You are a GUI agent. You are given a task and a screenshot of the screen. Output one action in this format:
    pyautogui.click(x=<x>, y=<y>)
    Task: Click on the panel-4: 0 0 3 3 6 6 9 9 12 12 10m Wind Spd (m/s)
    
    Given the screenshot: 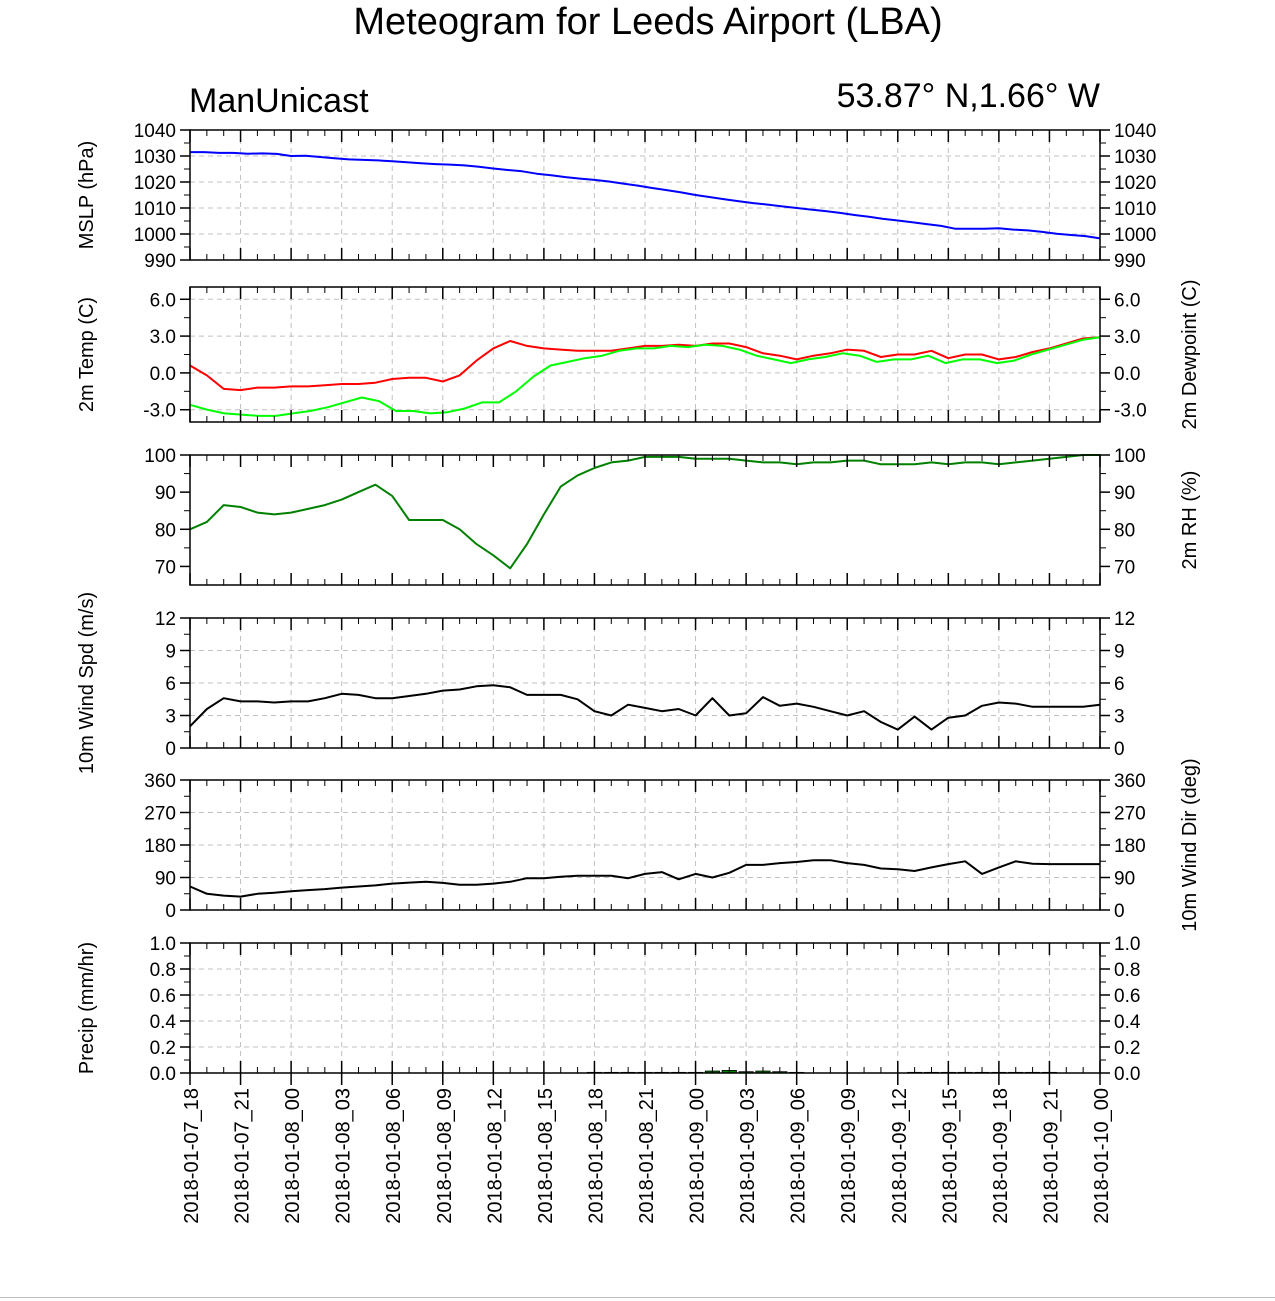 What is the action you would take?
    pyautogui.click(x=605, y=683)
    